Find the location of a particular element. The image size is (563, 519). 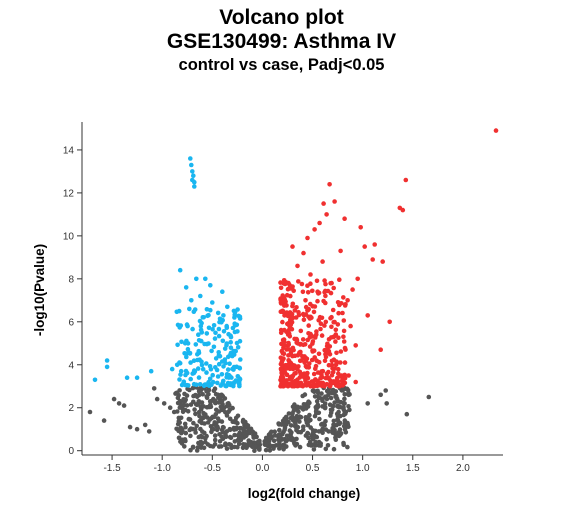

x-tick-label: 0.0 is located at coordinates (262, 468).